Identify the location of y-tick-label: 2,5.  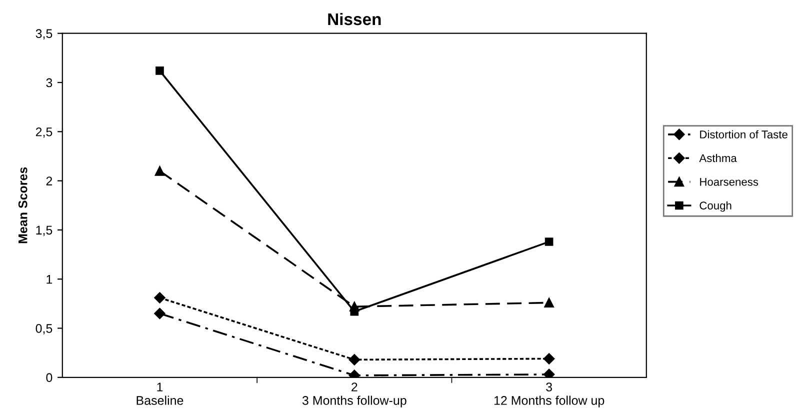
(44, 132).